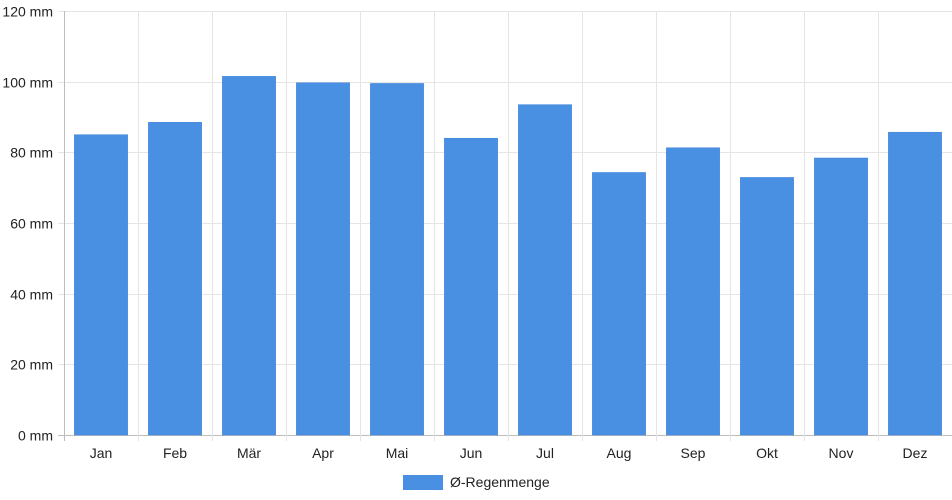  Describe the element at coordinates (101, 285) in the screenshot. I see `bar-jan` at that location.